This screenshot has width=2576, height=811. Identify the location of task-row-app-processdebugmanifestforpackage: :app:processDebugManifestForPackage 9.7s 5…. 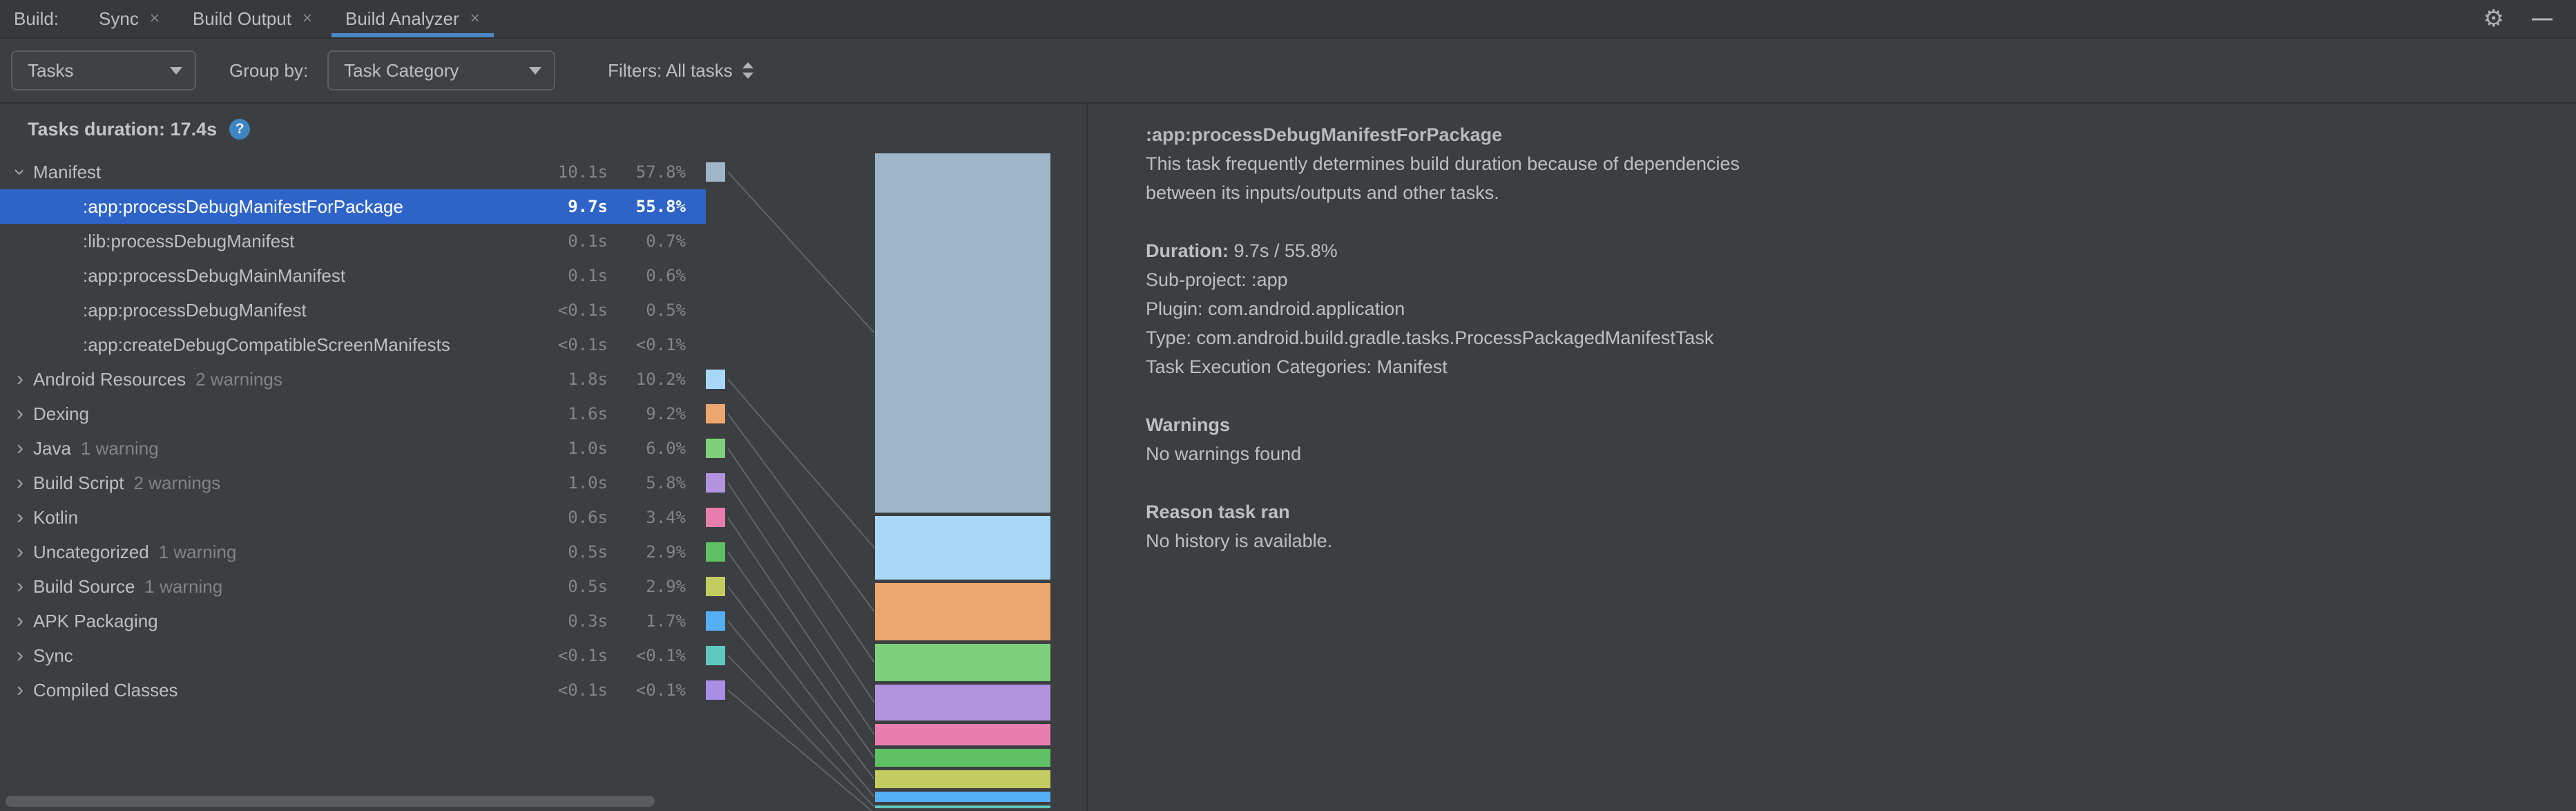
(434, 206).